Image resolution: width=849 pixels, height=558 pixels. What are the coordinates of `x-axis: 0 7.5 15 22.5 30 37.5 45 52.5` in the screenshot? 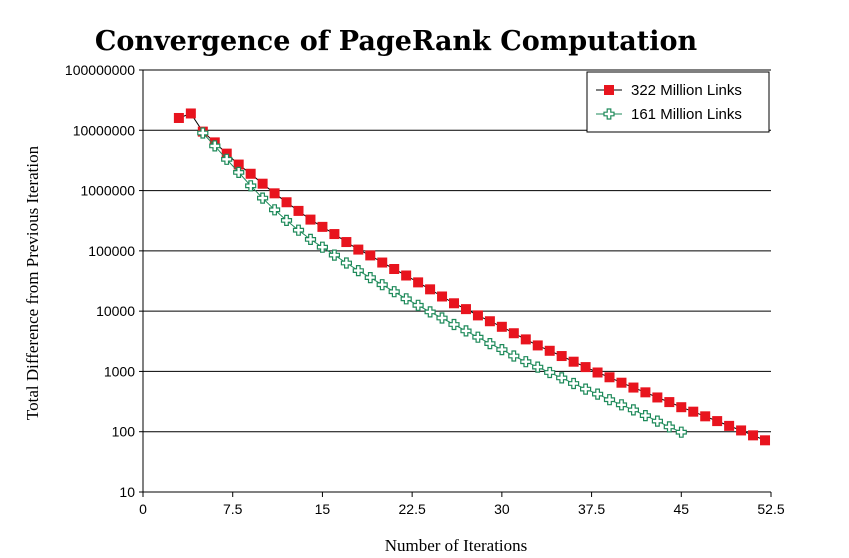 It's located at (462, 504).